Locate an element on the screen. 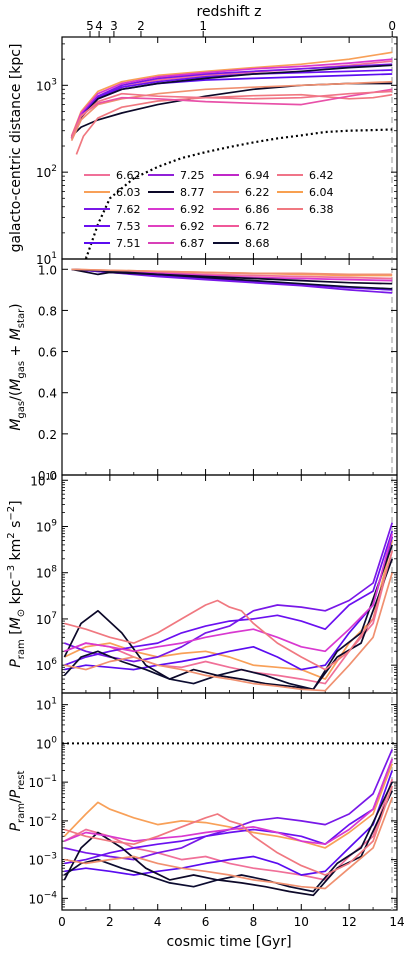 The image size is (407, 955). series-group-ram_pressure is located at coordinates (228, 607).